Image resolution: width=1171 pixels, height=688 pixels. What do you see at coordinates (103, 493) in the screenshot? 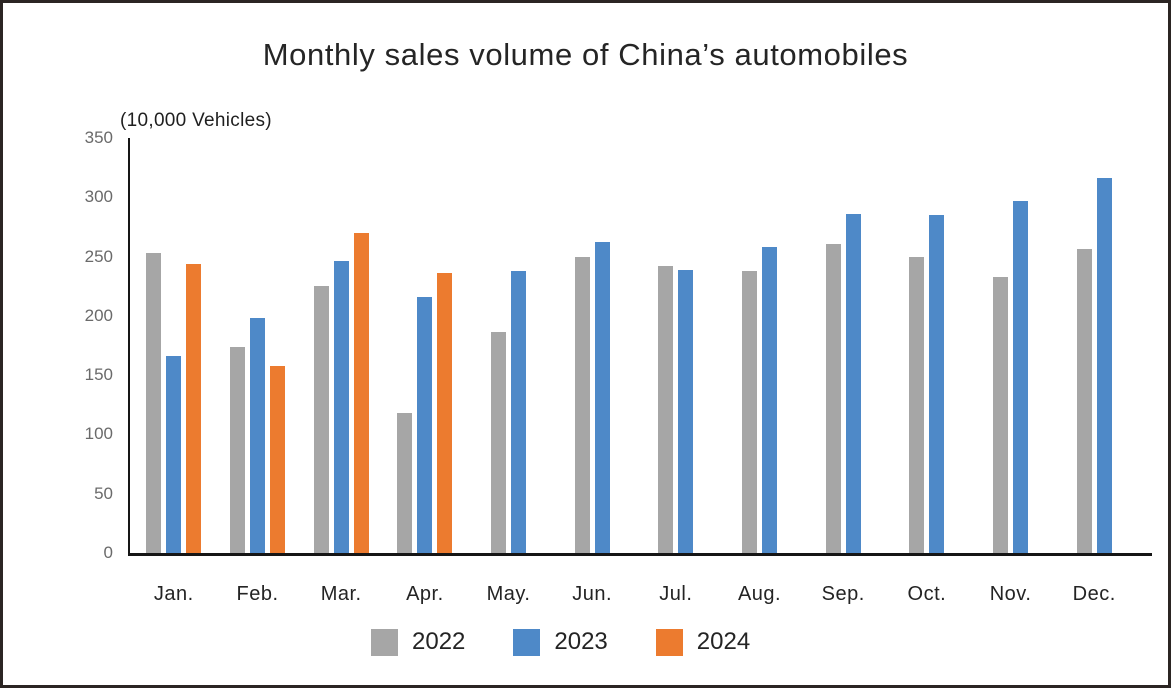
I see `y-axis-tick-label: 50` at bounding box center [103, 493].